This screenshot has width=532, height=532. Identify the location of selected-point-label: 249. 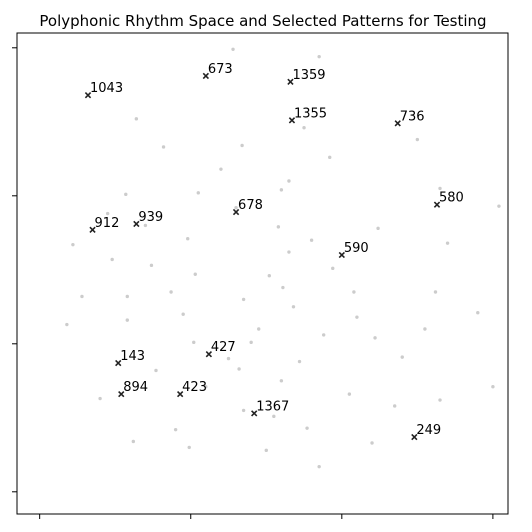
(428, 430).